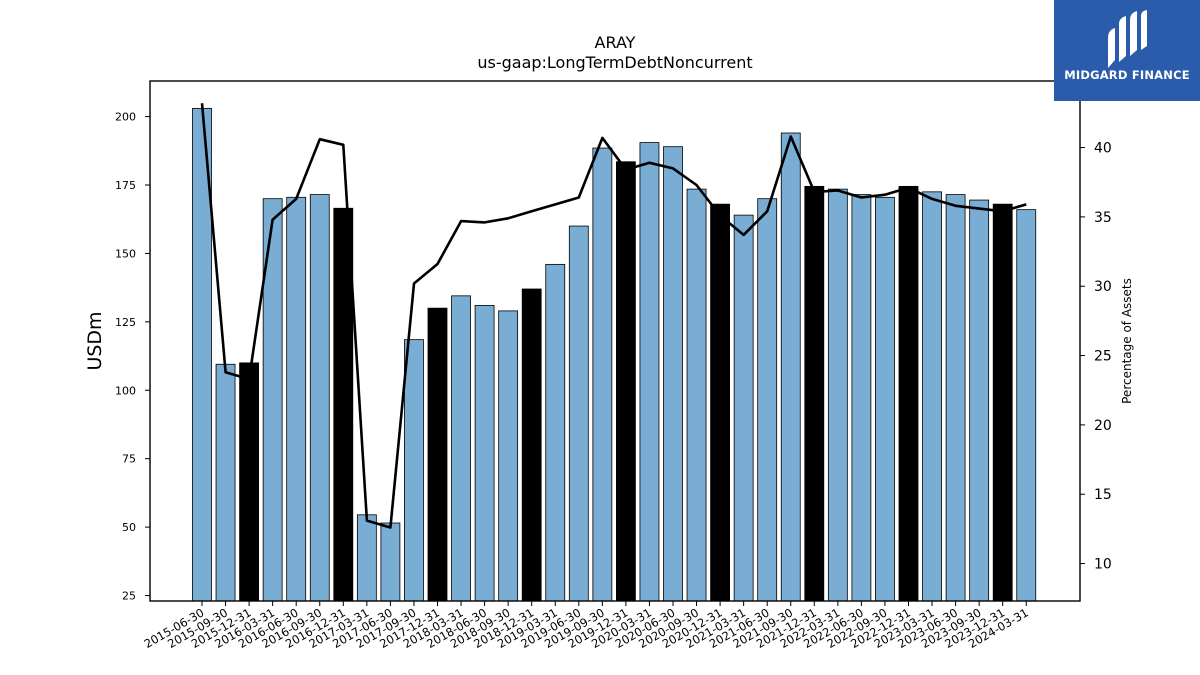  I want to click on y2-tick-label: 40, so click(1103, 149).